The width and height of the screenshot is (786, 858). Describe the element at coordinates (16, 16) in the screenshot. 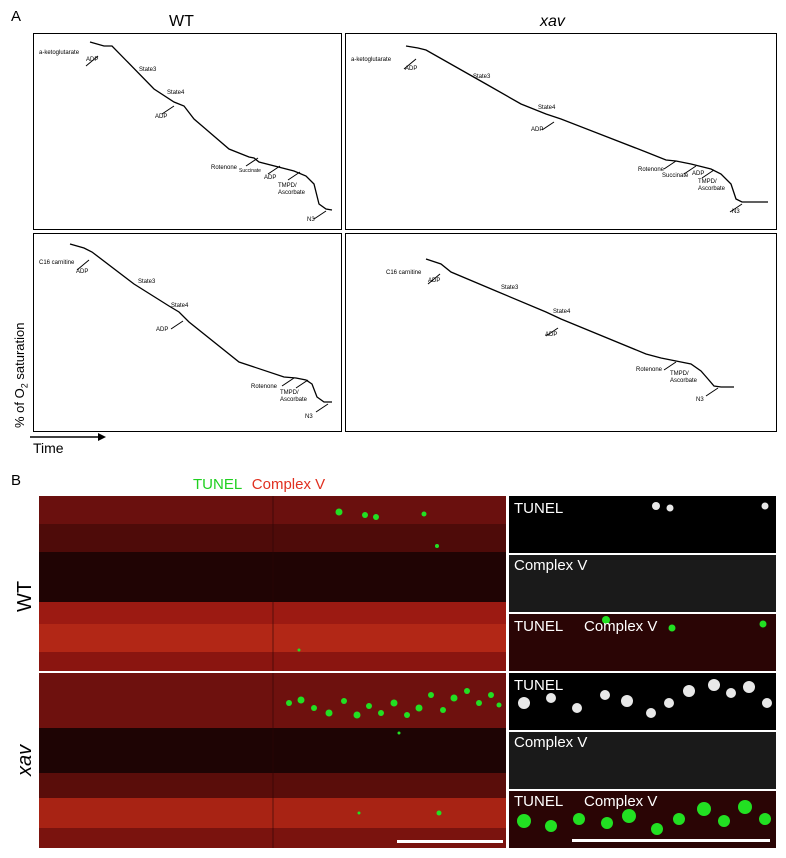

I see `panel-a-letter: A` at that location.